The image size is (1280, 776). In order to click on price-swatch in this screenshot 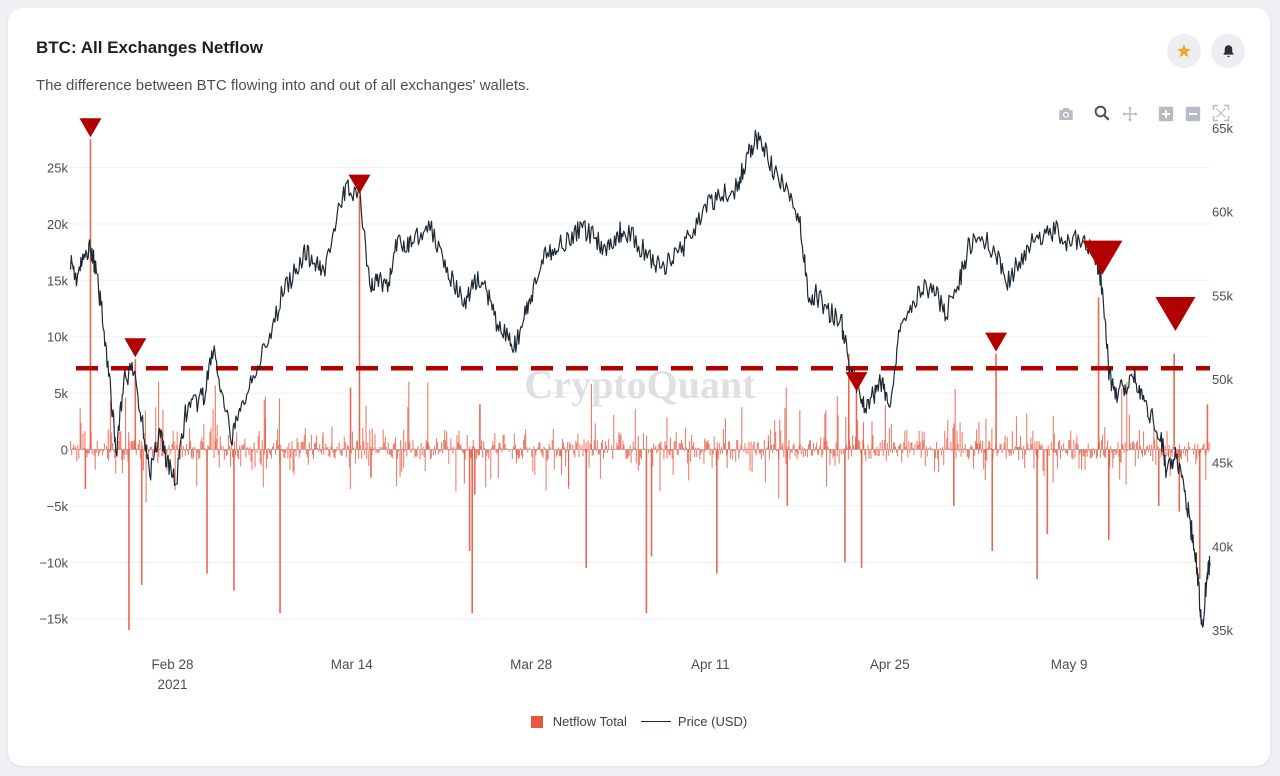, I will do `click(655, 721)`.